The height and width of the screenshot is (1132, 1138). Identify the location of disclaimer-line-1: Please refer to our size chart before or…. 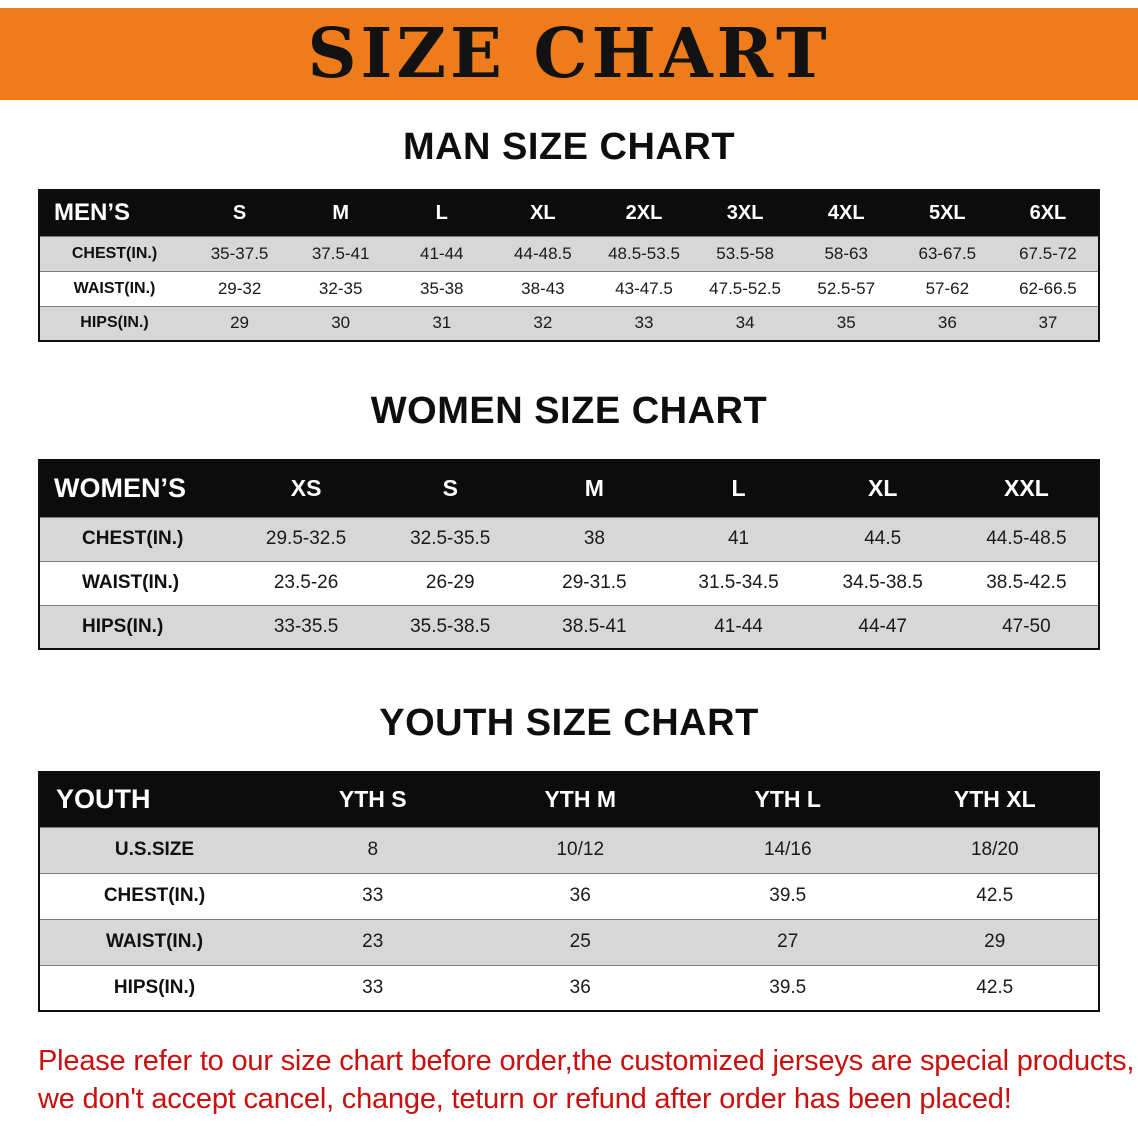
(586, 1061).